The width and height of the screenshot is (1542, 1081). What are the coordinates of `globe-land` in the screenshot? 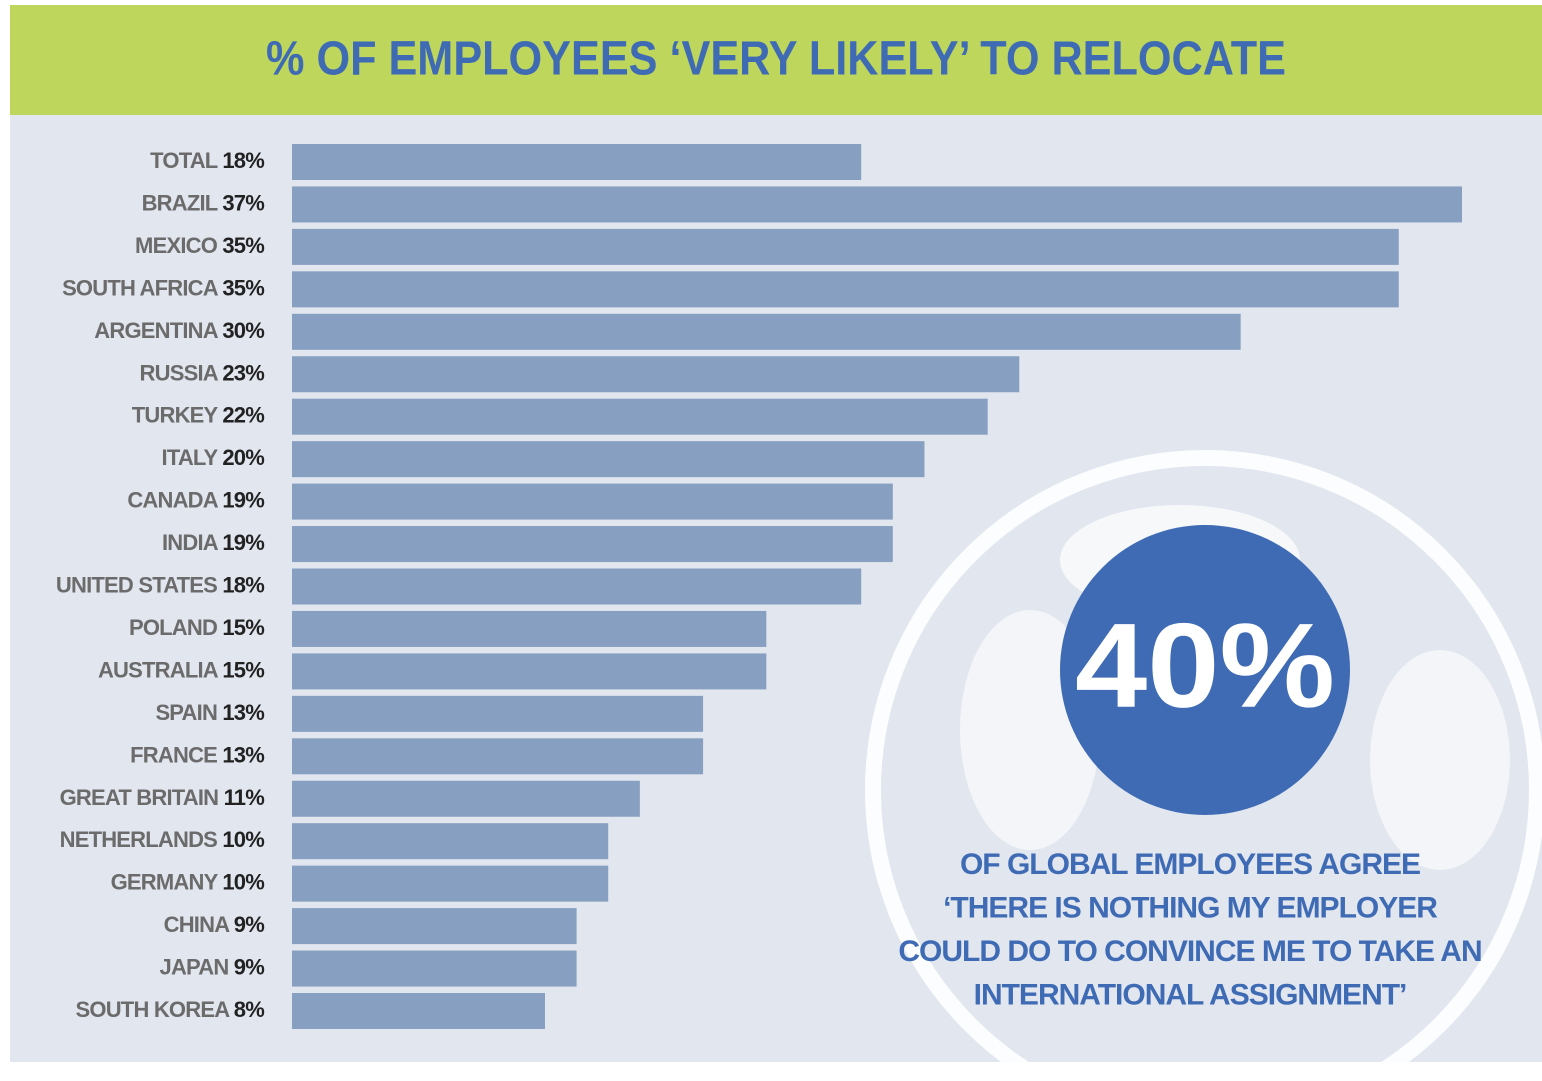 It's located at (1440, 760).